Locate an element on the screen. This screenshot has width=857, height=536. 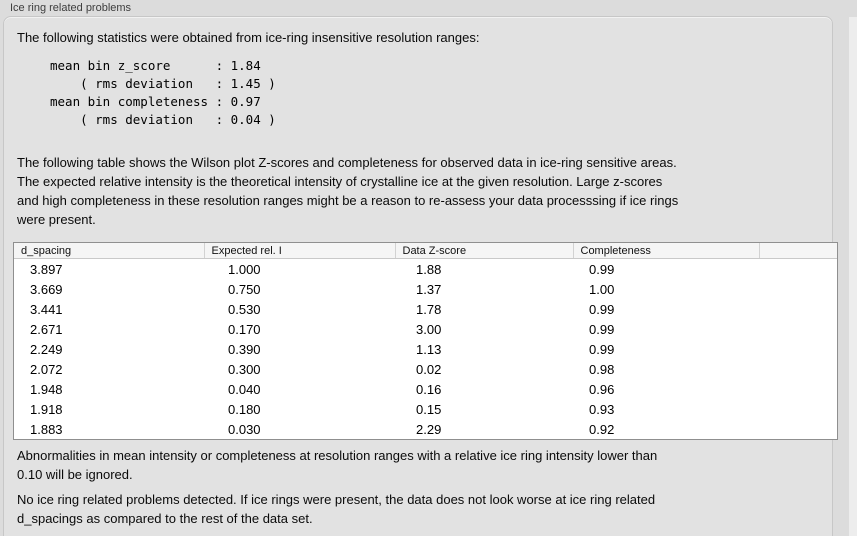
table-cell: 0.93 is located at coordinates (602, 409).